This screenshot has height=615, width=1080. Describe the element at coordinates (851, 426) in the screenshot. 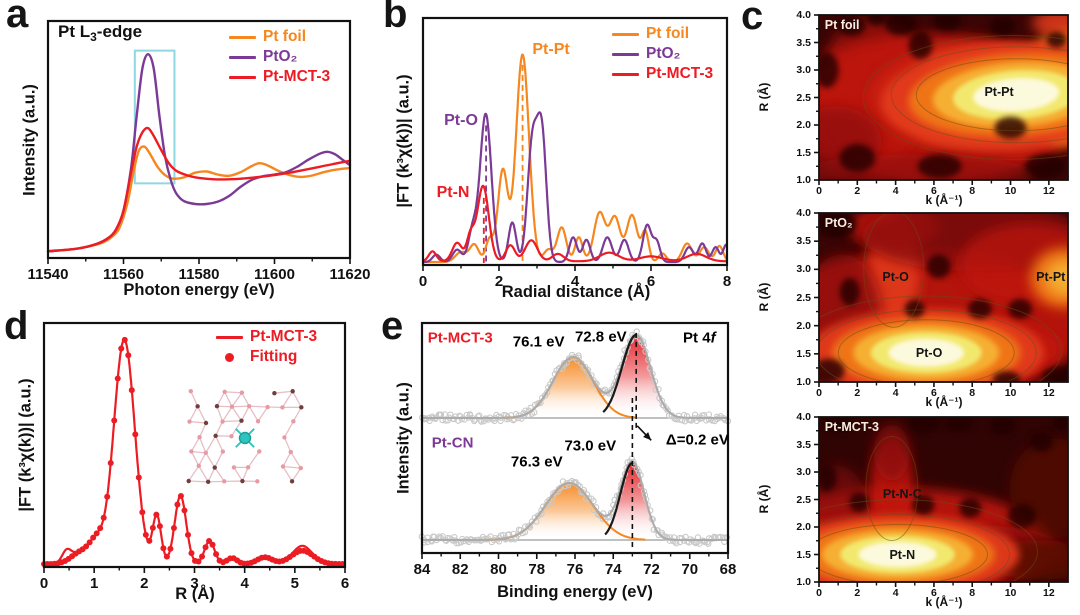

I see `contour-sample-label: Pt-MCT-3` at that location.